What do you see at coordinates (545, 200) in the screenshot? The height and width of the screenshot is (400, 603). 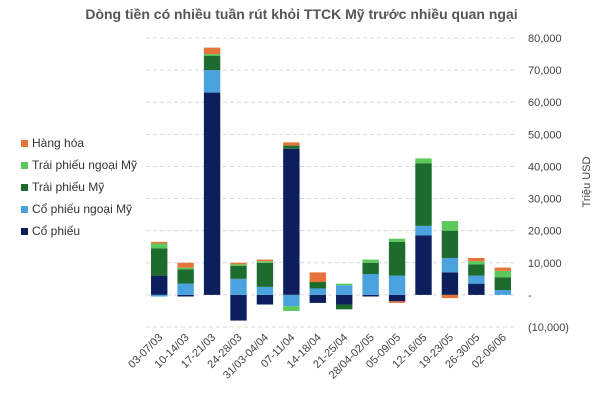 I see `y-tick-label: 30,000` at bounding box center [545, 200].